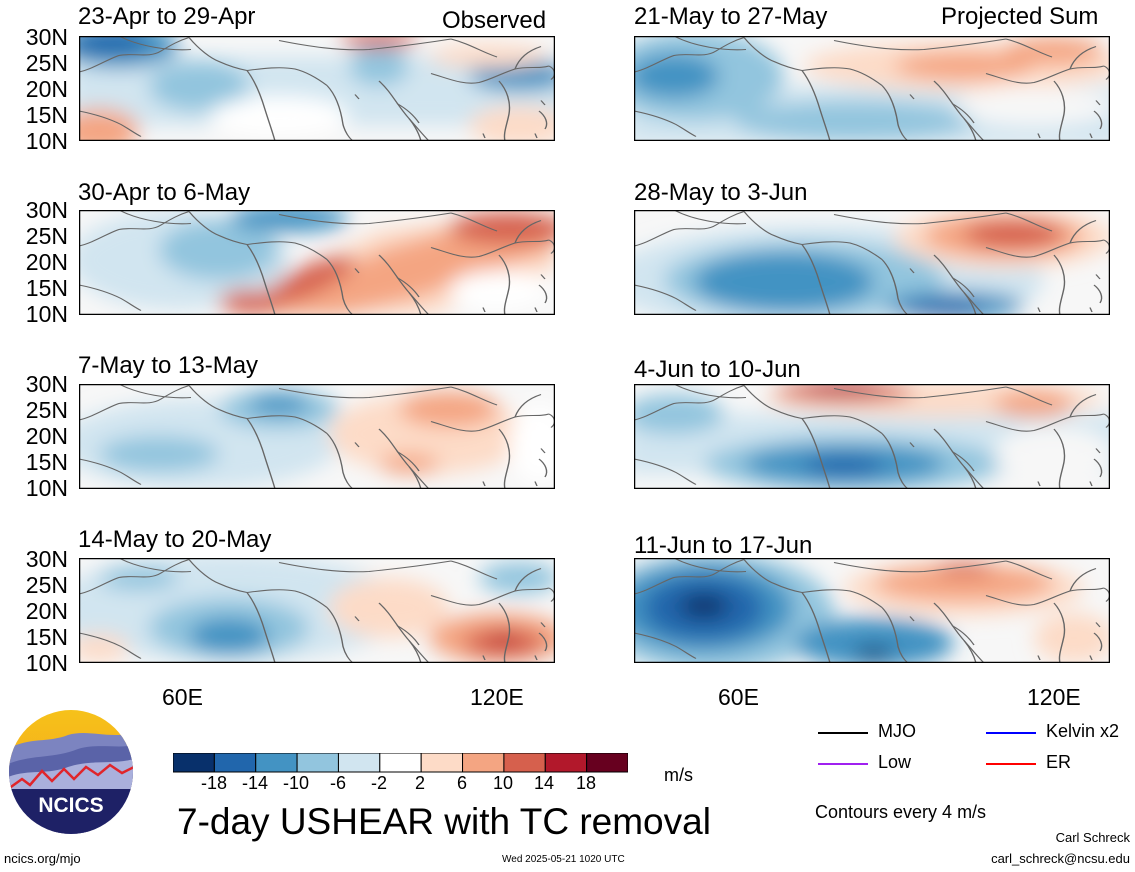  I want to click on footer-timestamp: Wed 2025-05-21 1020 UTC, so click(563, 859).